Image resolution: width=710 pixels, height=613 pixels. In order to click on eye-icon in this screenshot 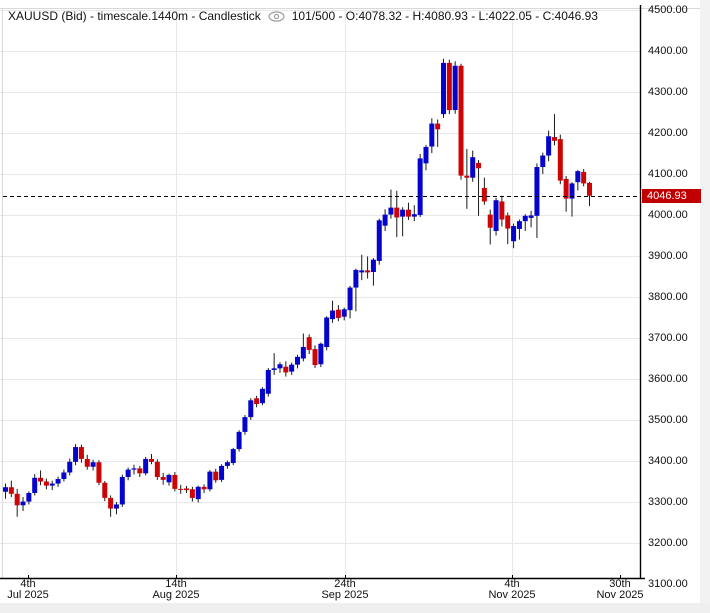, I will do `click(276, 16)`.